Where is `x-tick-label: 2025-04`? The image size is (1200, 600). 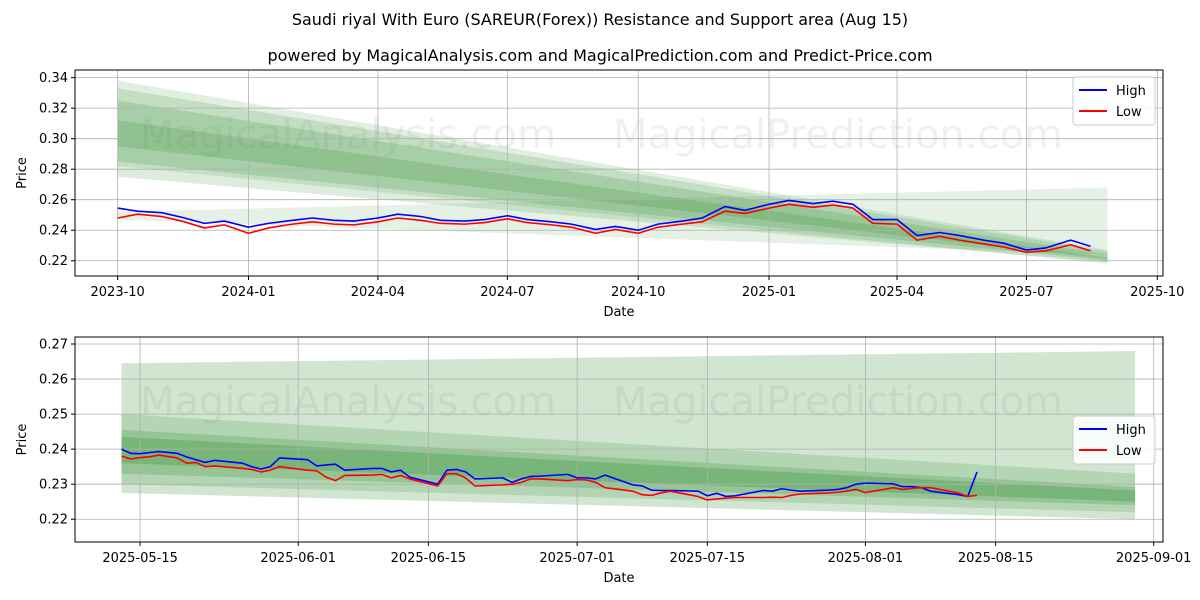 x-tick-label: 2025-04 is located at coordinates (897, 292).